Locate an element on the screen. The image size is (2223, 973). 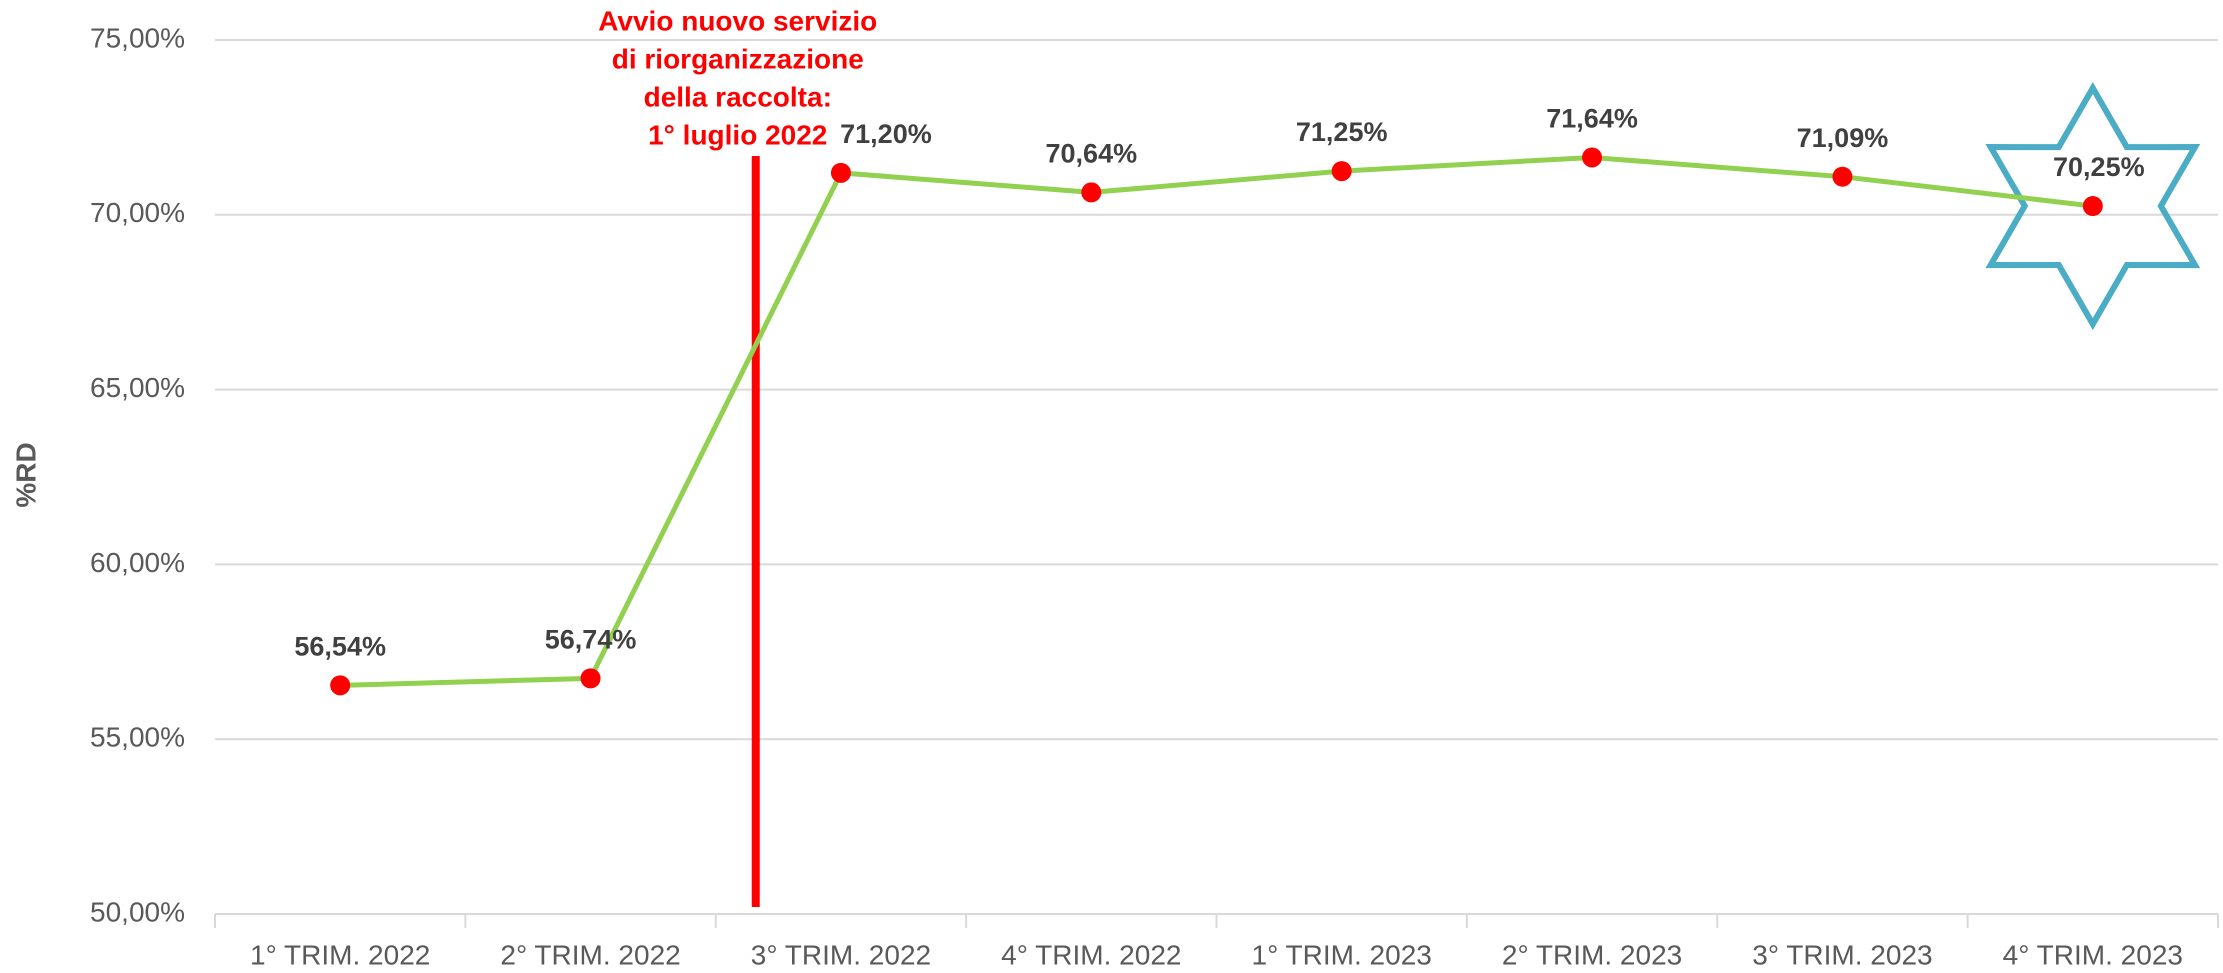
x-tick-label: 3° TRIM. 2022 is located at coordinates (841, 954).